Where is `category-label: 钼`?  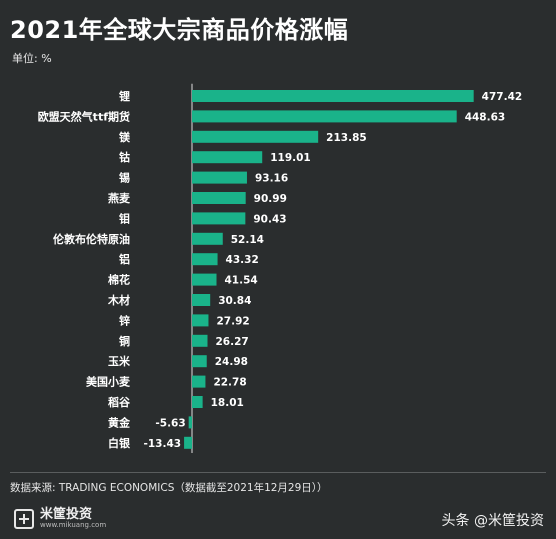 category-label: 钼 is located at coordinates (124, 218).